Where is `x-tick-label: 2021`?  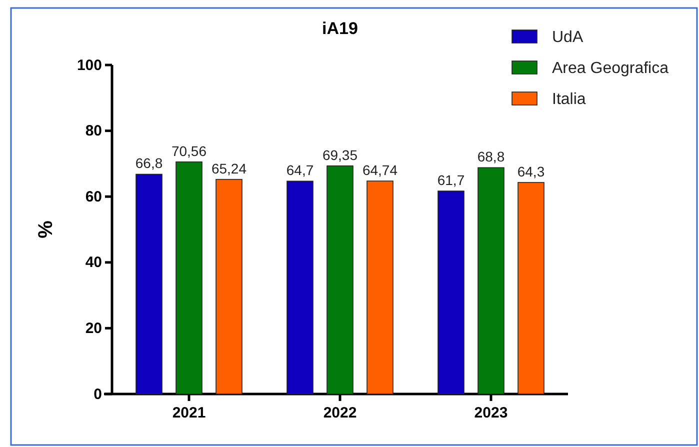
x-tick-label: 2021 is located at coordinates (189, 413).